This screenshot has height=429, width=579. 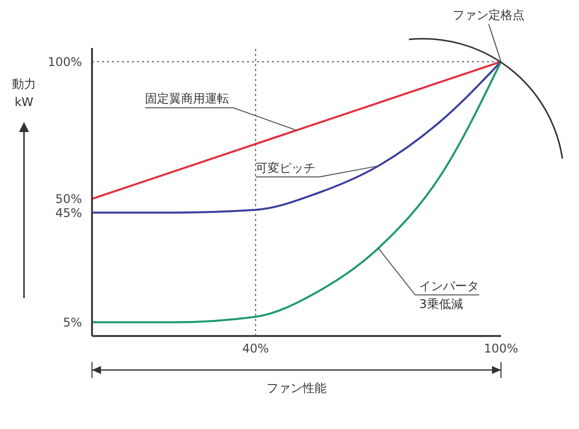 I want to click on y-axis-title: 動力 kW, so click(x=24, y=93).